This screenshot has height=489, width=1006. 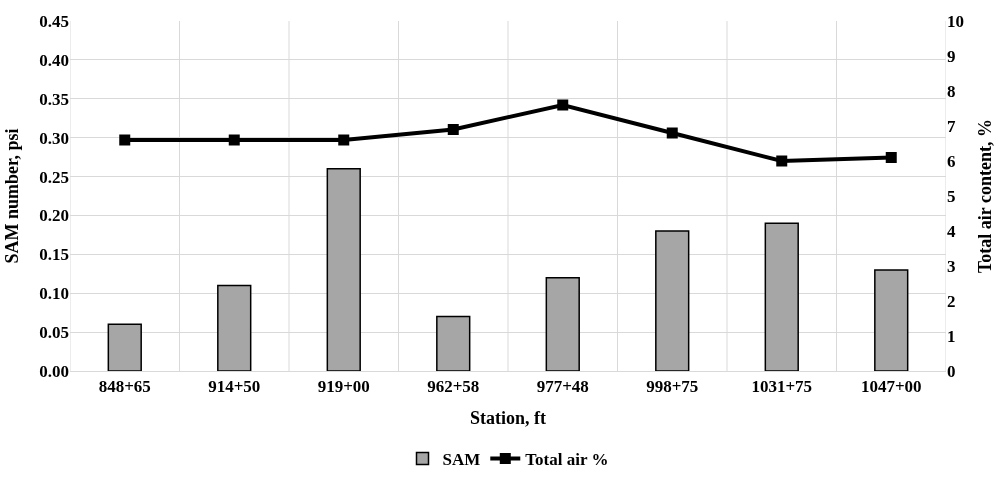 I want to click on y-tick-label: 0.30, so click(x=54, y=138).